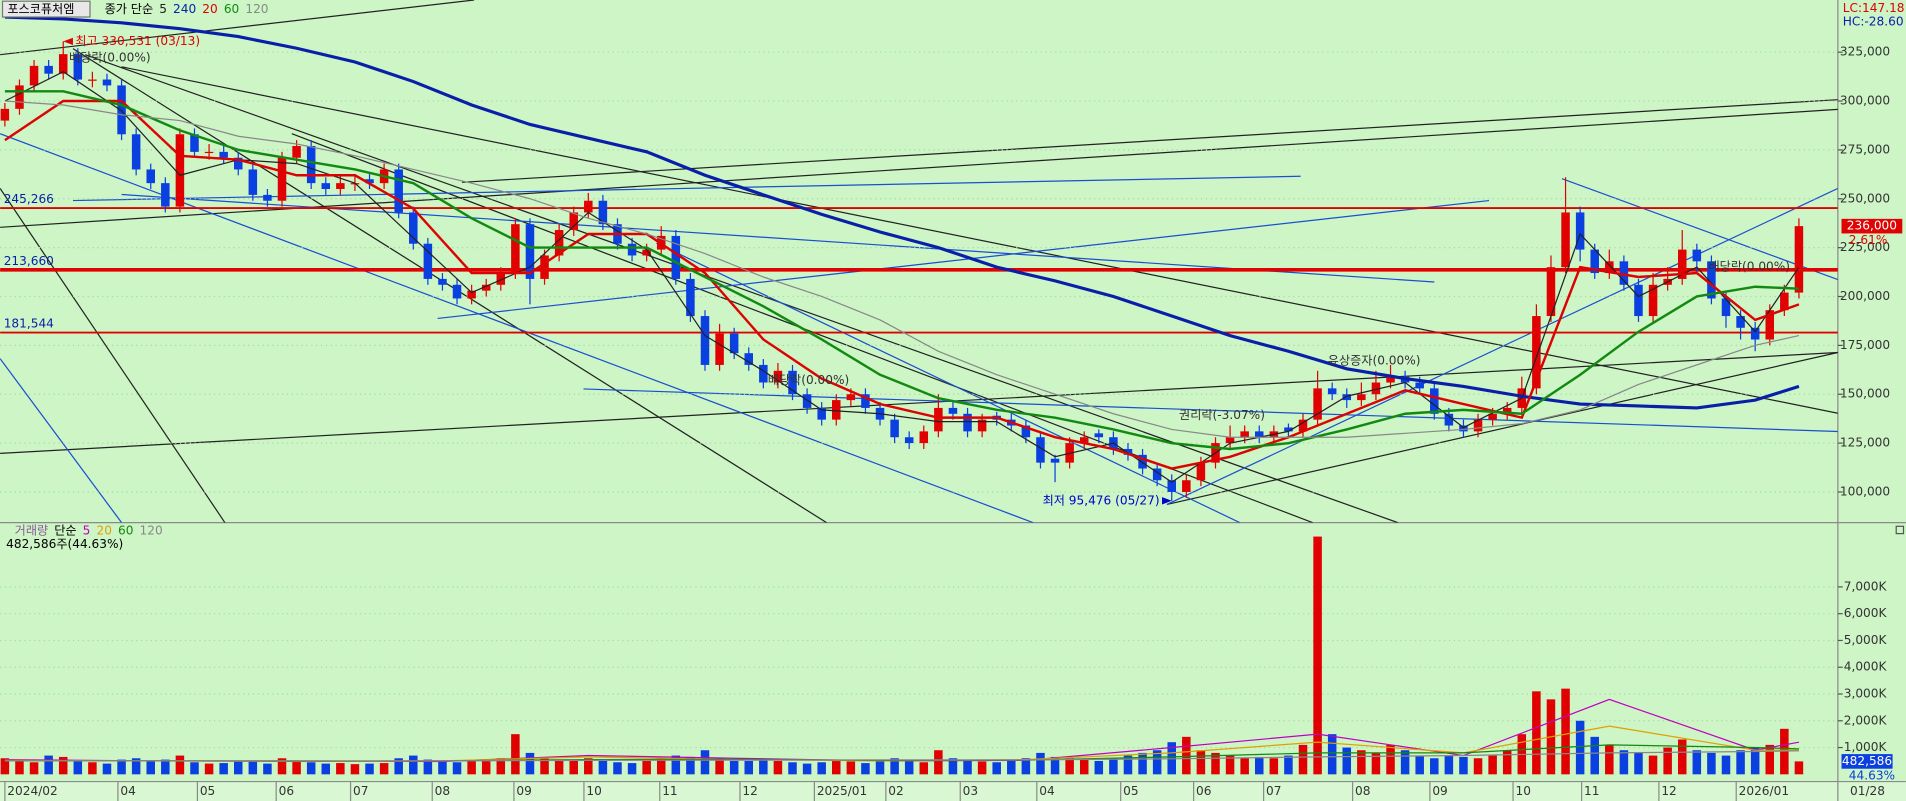 This screenshot has width=1906, height=801. What do you see at coordinates (231, 9) in the screenshot?
I see `legend-entry: 60` at bounding box center [231, 9].